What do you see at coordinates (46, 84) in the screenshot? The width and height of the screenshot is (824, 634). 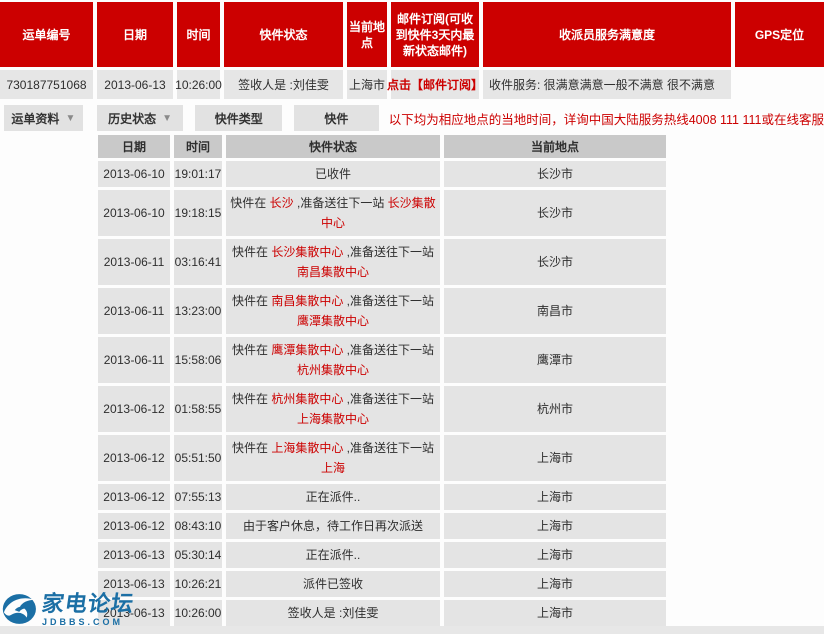 I see `tracking-number: 730187751068` at bounding box center [46, 84].